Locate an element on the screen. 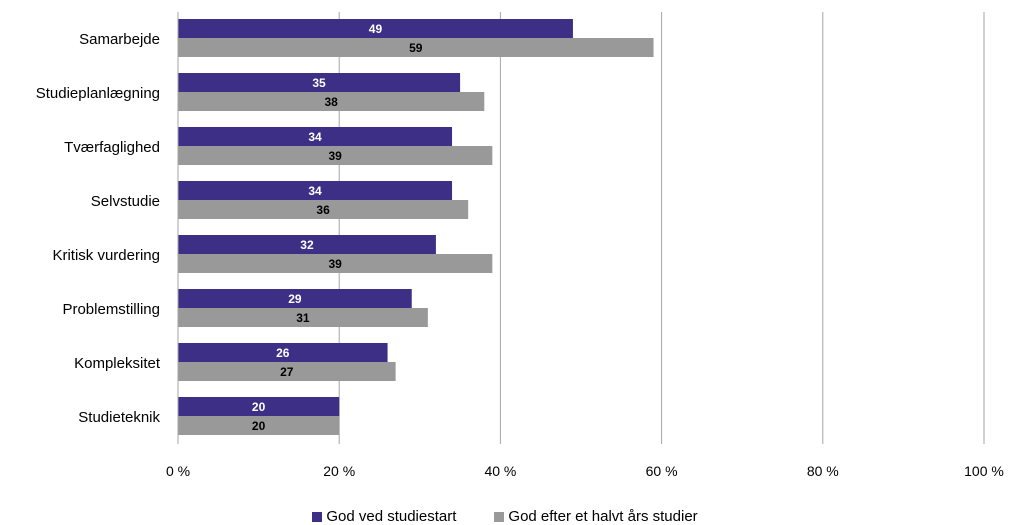 The width and height of the screenshot is (1010, 525). data-label-series-1: 49 is located at coordinates (376, 29).